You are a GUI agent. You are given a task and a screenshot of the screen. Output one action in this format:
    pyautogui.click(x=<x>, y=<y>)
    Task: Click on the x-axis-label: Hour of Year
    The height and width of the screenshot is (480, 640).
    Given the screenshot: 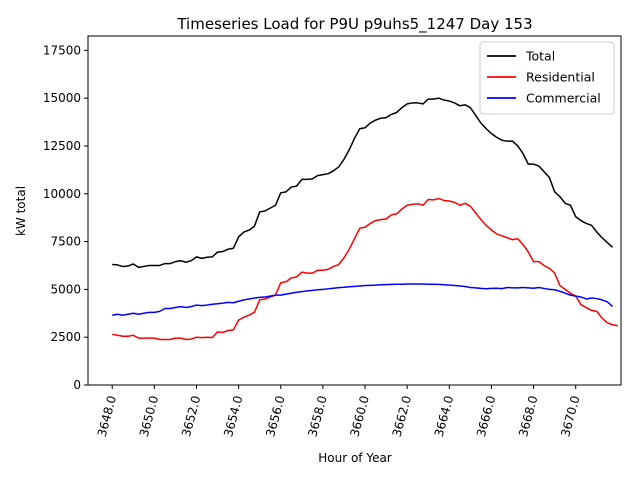 What is the action you would take?
    pyautogui.click(x=355, y=458)
    